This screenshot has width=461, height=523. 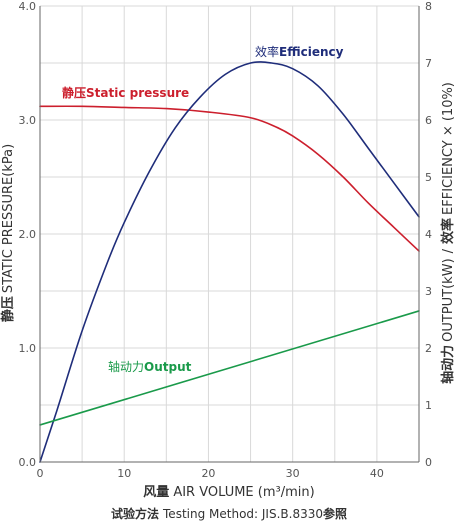 What do you see at coordinates (428, 177) in the screenshot?
I see `y-right-tick-label: 5` at bounding box center [428, 177].